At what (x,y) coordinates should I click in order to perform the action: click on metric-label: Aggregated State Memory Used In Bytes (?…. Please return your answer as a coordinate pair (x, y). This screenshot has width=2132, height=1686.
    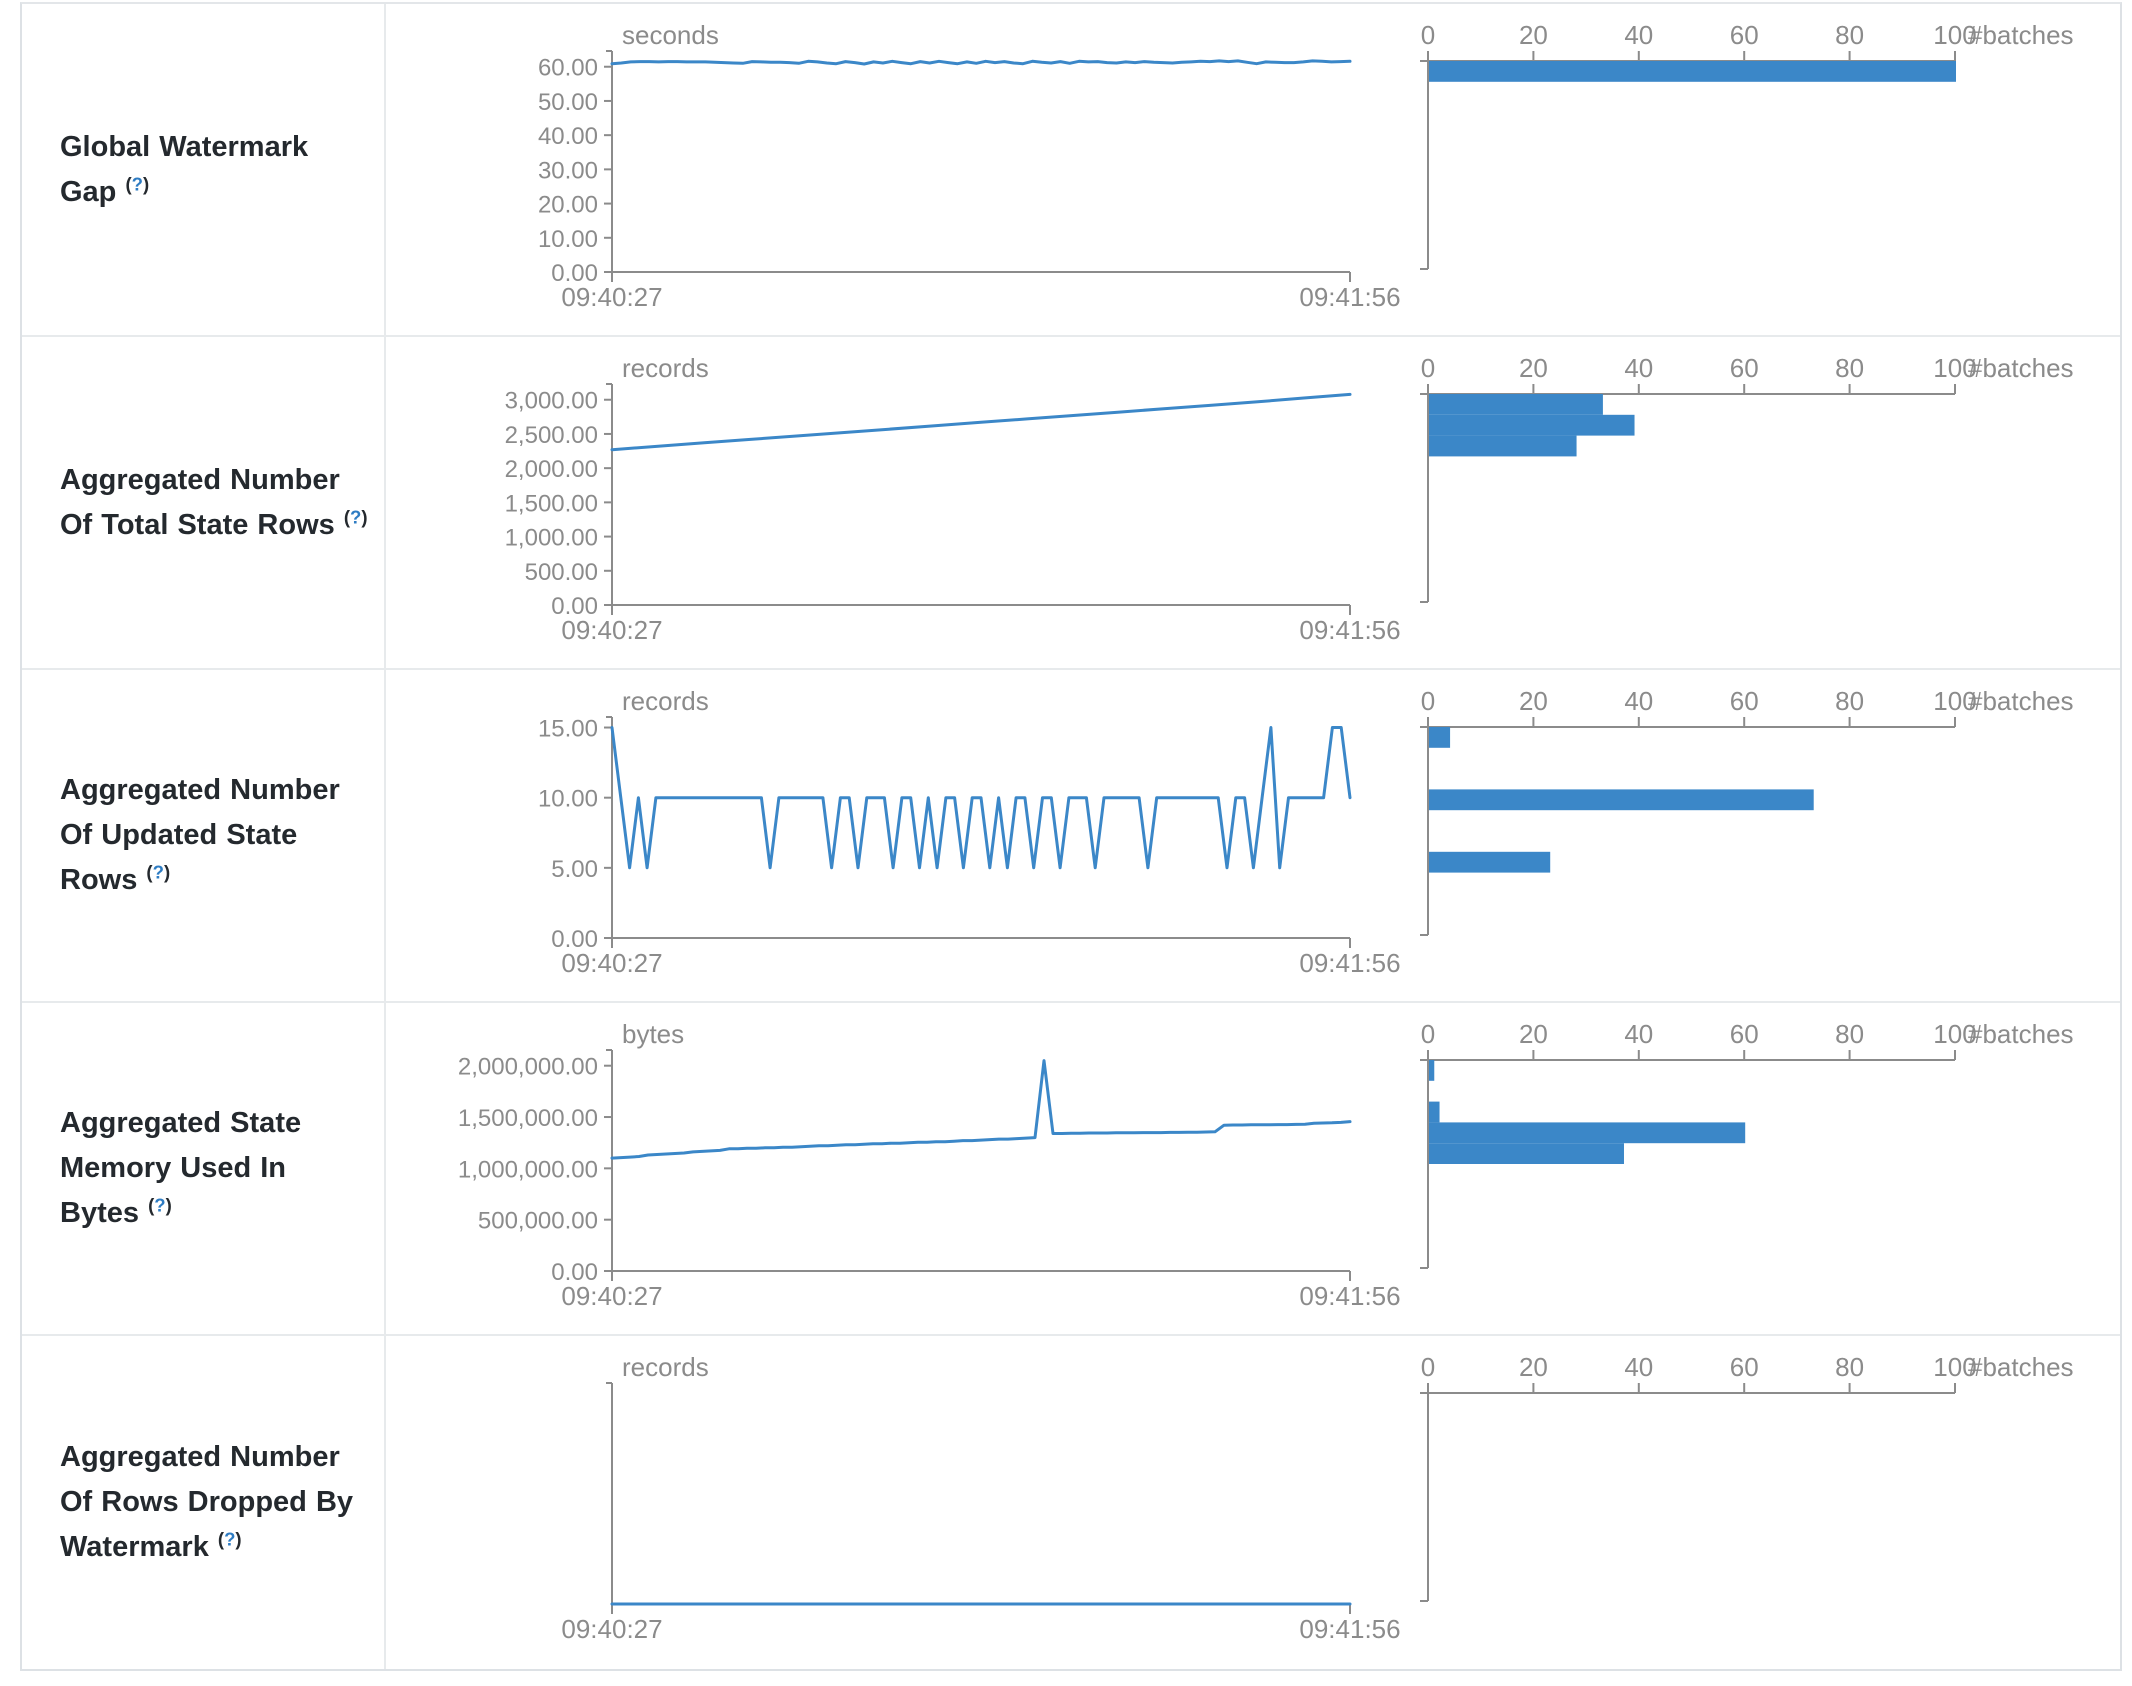
    Looking at the image, I should click on (215, 1168).